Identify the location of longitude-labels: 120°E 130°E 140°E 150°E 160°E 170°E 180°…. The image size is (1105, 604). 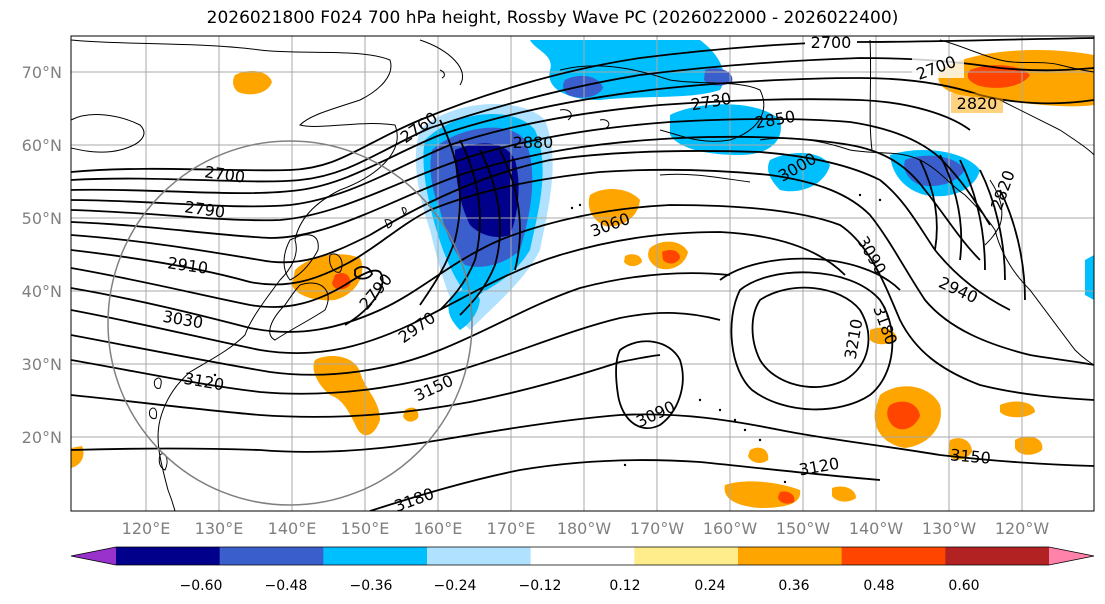
(586, 528).